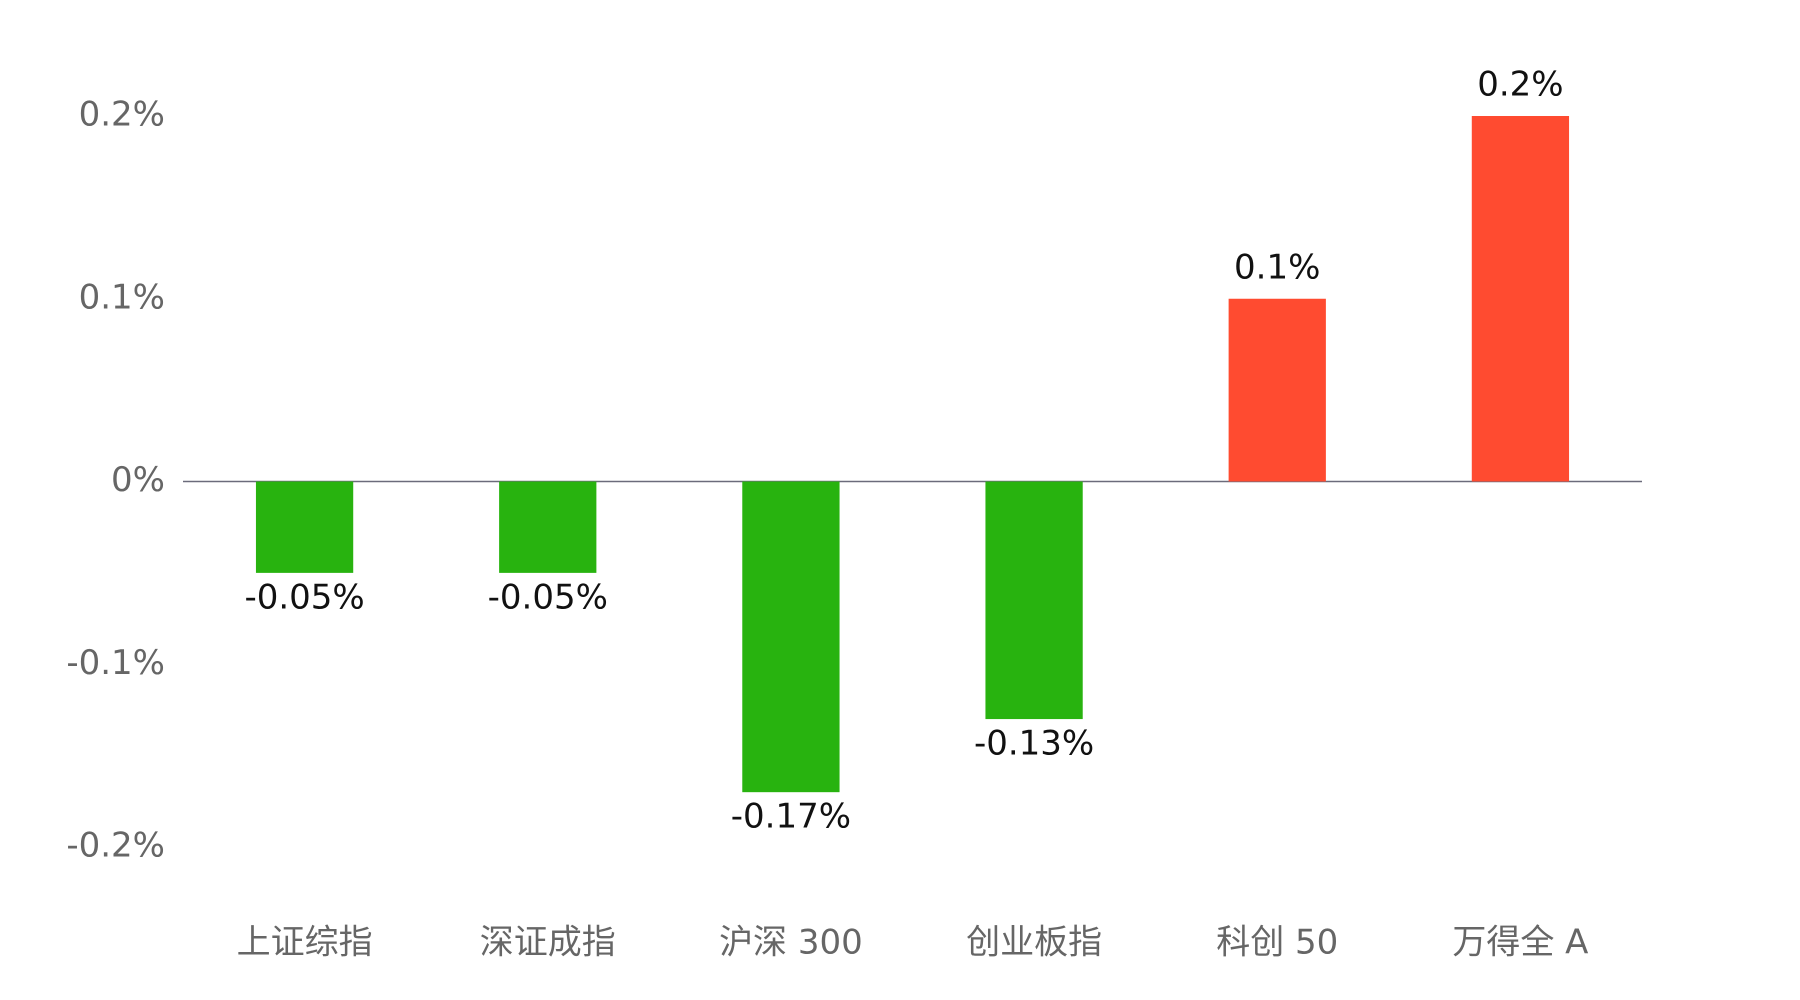 This screenshot has width=1800, height=1000. Describe the element at coordinates (122, 297) in the screenshot. I see `y-tick-label: 0.1%` at that location.